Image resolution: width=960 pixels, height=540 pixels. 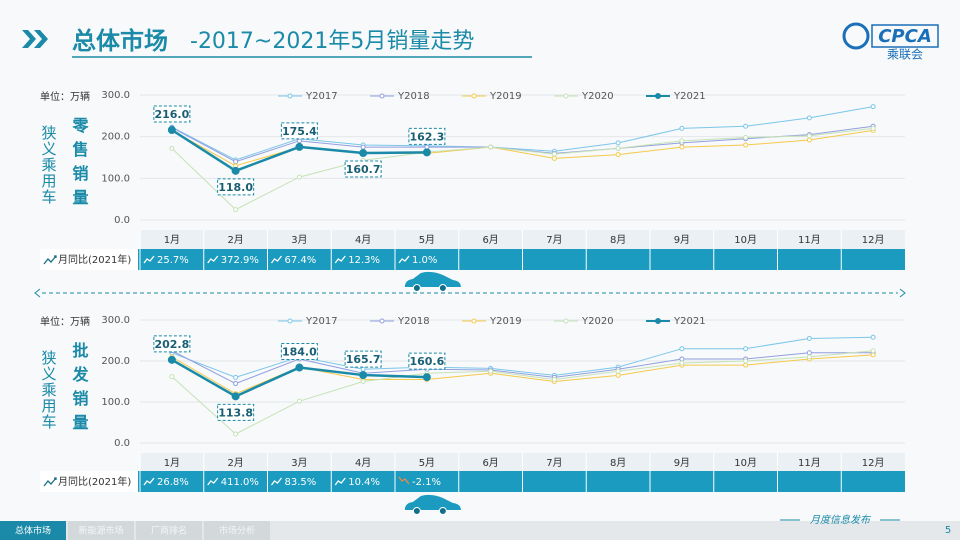 I want to click on footer-tab-label: 市场分析, so click(x=237, y=531).